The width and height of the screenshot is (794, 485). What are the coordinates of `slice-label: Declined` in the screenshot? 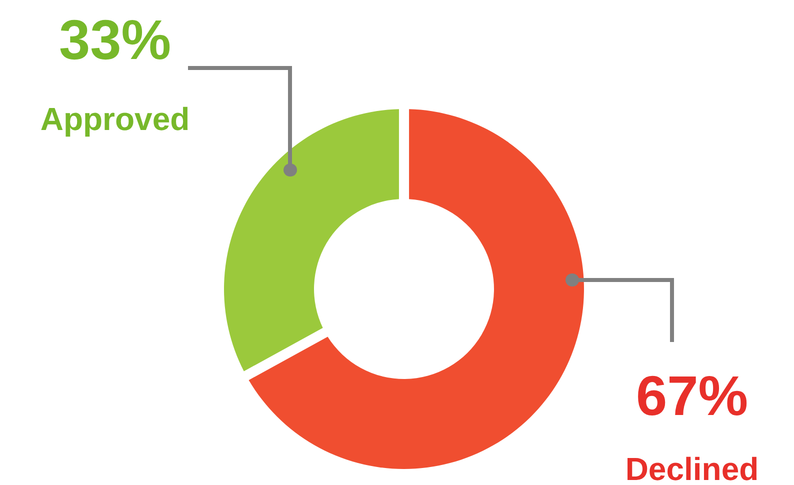 It's located at (692, 468).